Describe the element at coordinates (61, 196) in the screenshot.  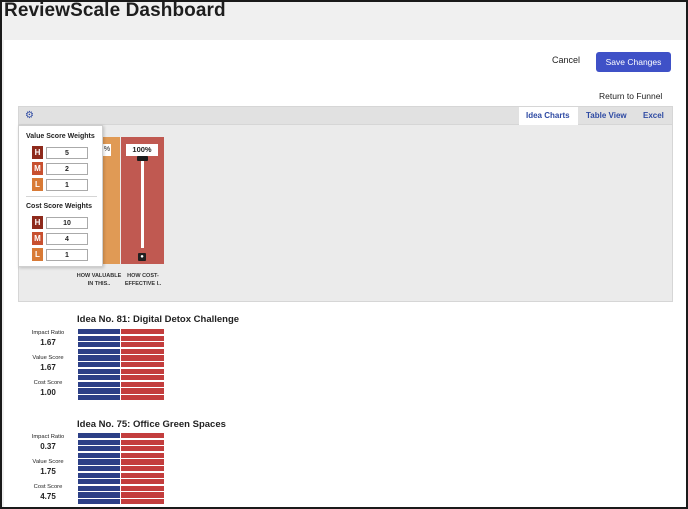
I see `weights-divider` at that location.